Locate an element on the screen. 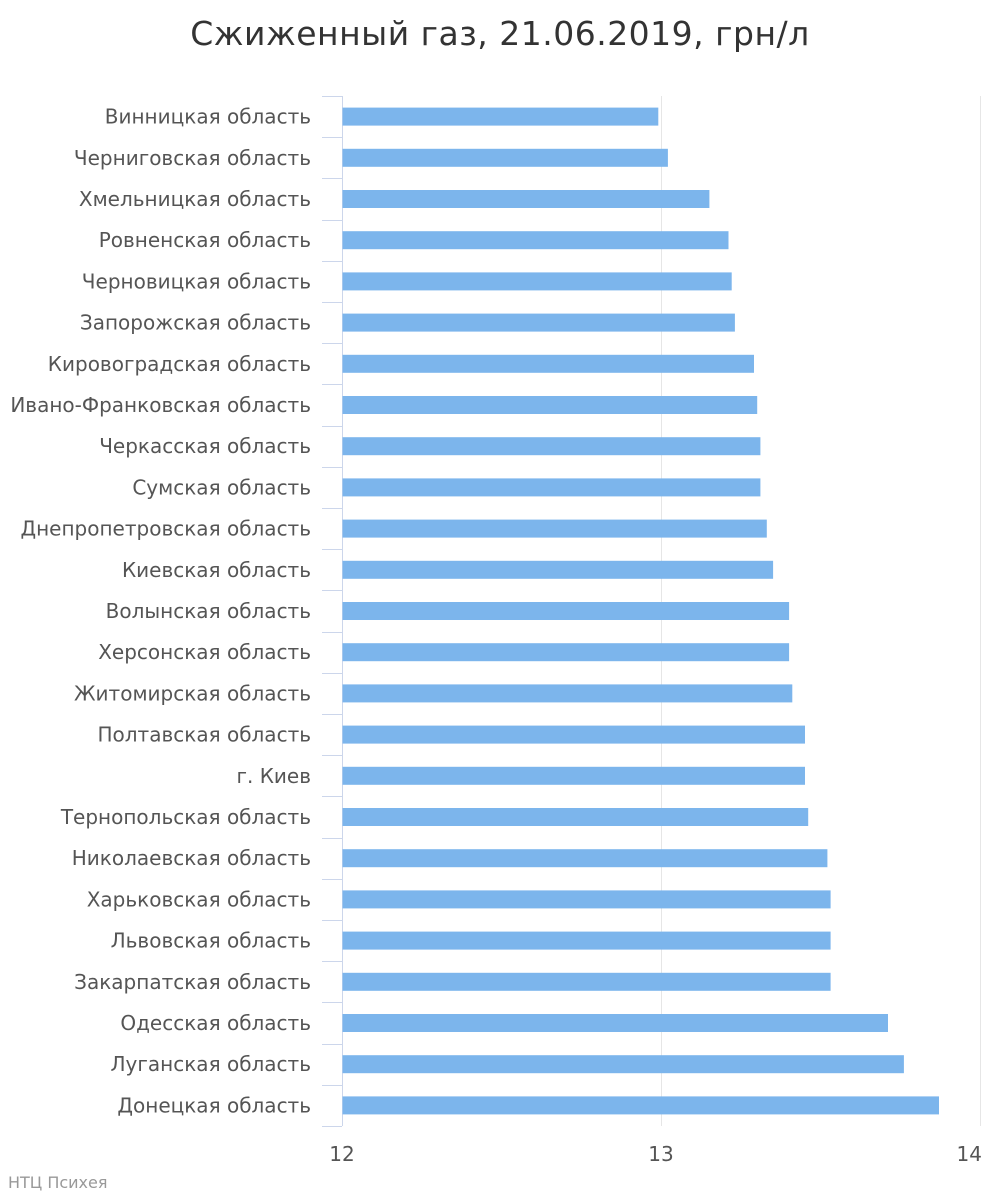  category-label: Киевская область is located at coordinates (216, 570).